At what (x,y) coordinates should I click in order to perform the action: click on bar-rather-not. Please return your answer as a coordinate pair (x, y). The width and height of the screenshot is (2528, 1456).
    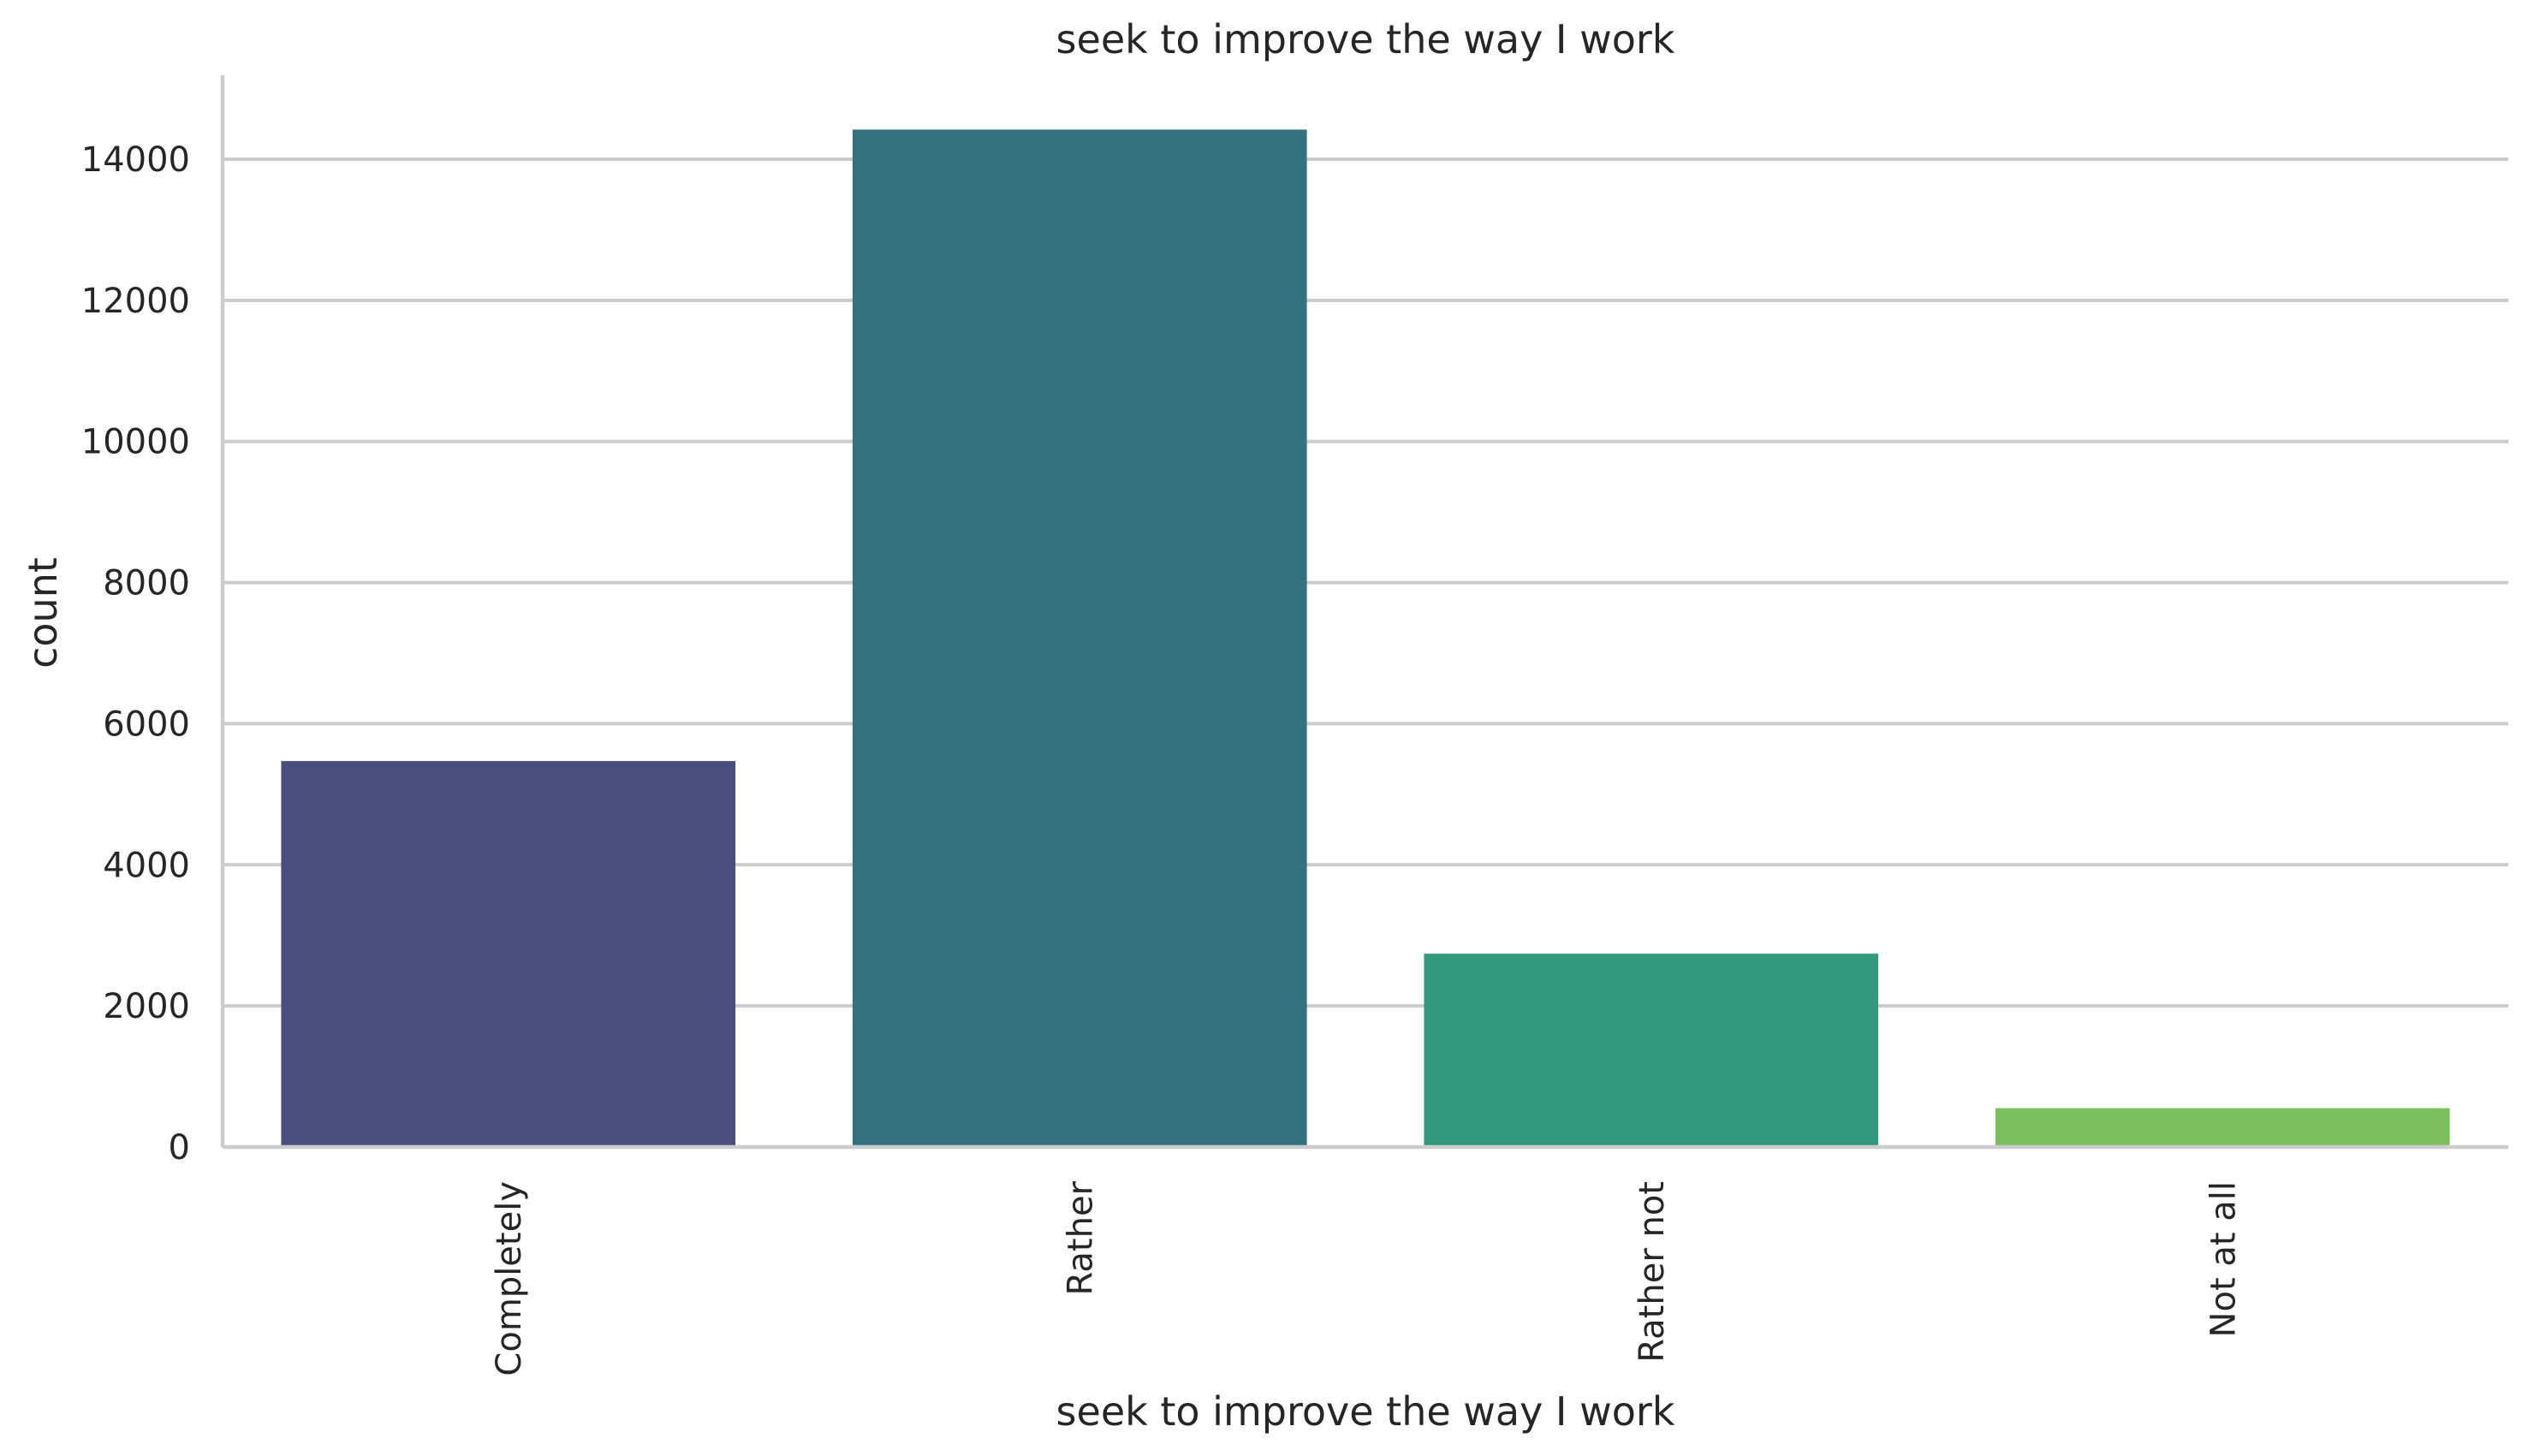
    Looking at the image, I should click on (1651, 1050).